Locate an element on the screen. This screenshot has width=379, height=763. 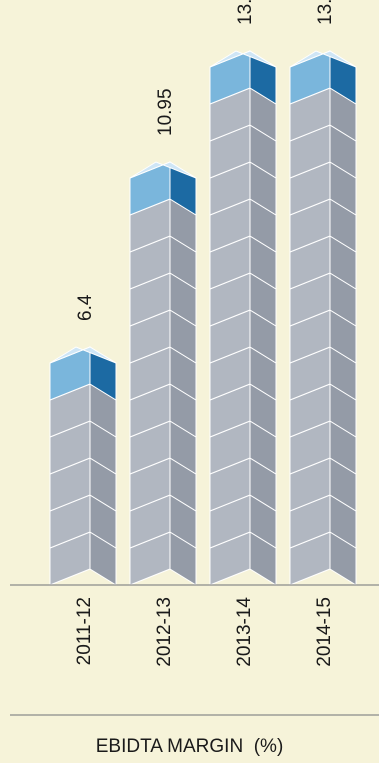
category-label: 2013-14 is located at coordinates (244, 632).